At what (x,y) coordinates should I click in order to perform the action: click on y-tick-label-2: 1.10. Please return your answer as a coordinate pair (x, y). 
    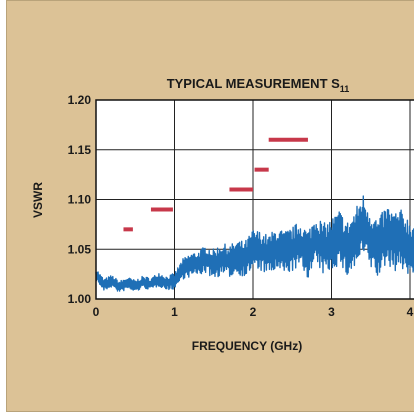
    Looking at the image, I should click on (80, 200).